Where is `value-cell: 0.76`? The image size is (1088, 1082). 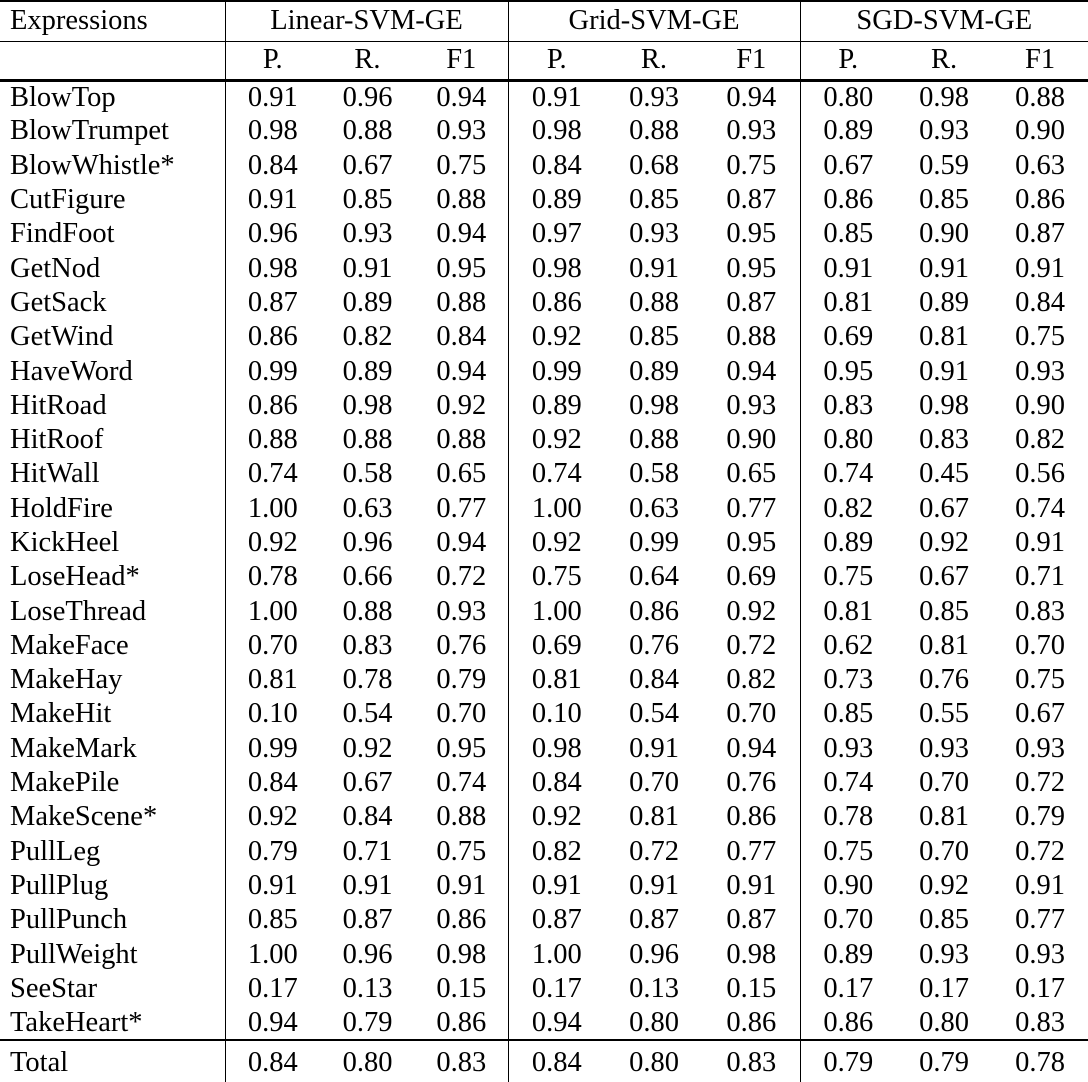
value-cell: 0.76 is located at coordinates (751, 783).